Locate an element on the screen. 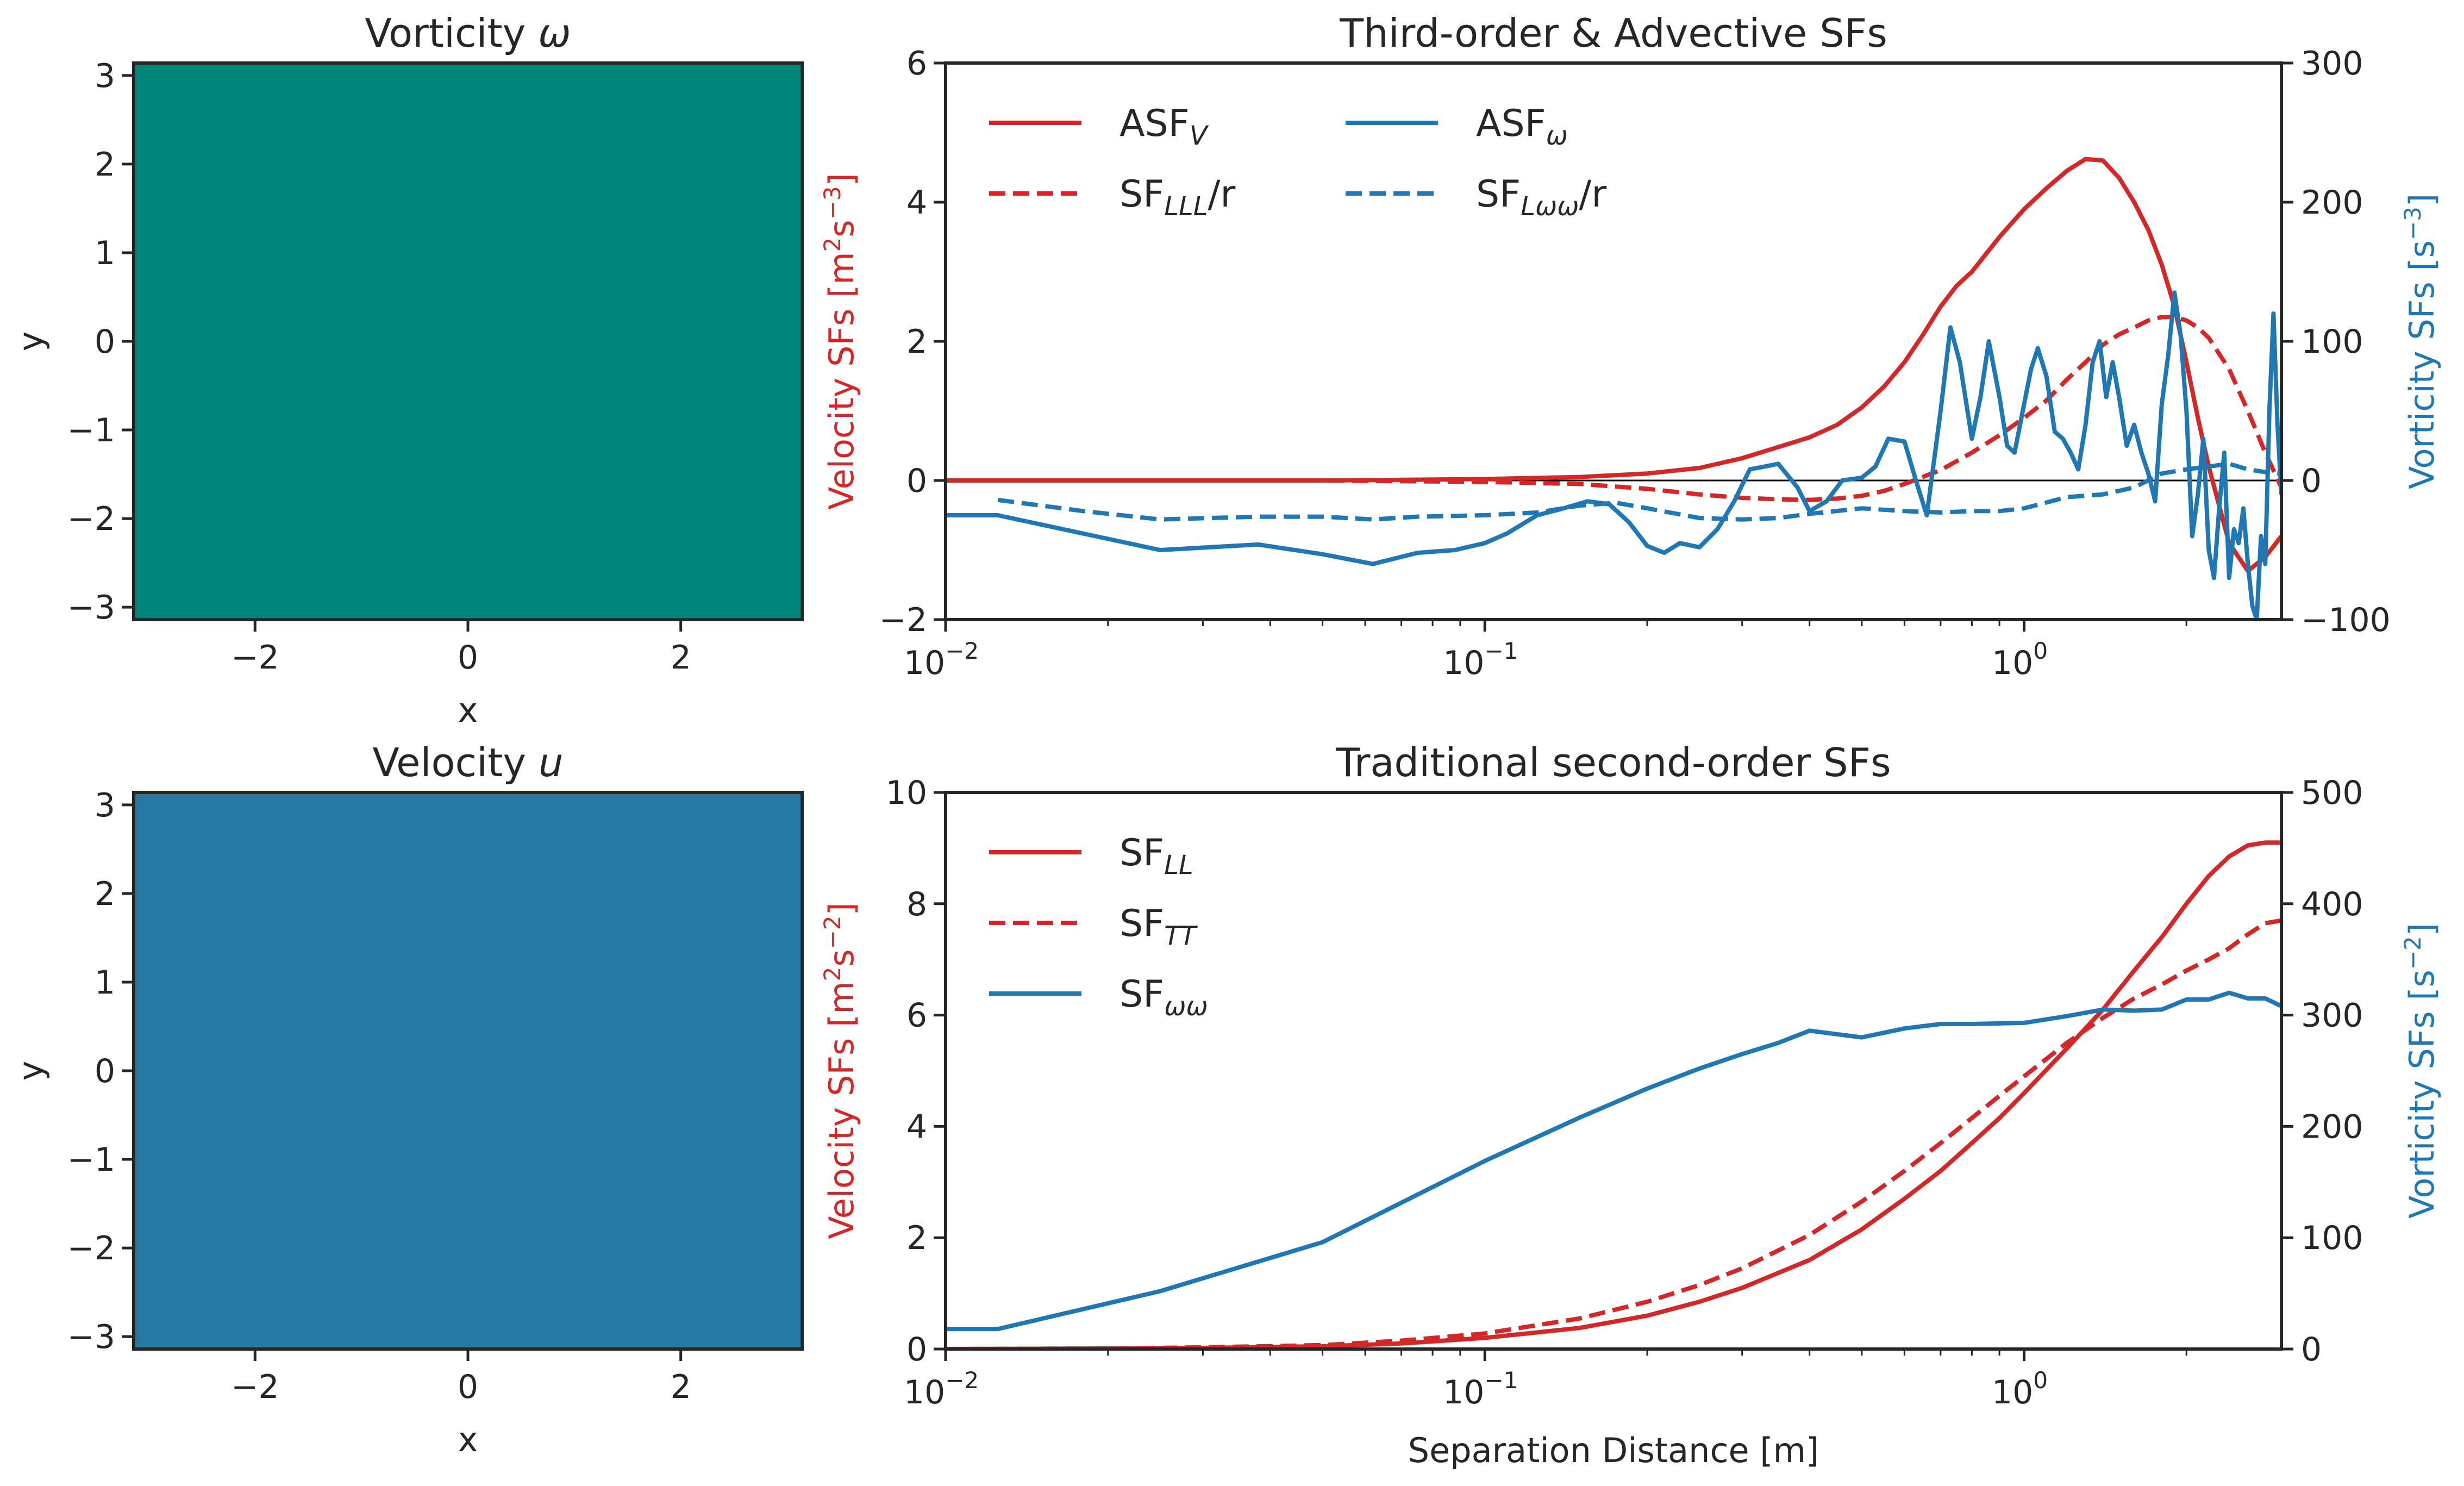  vorticity-xlabel: x is located at coordinates (468, 710).